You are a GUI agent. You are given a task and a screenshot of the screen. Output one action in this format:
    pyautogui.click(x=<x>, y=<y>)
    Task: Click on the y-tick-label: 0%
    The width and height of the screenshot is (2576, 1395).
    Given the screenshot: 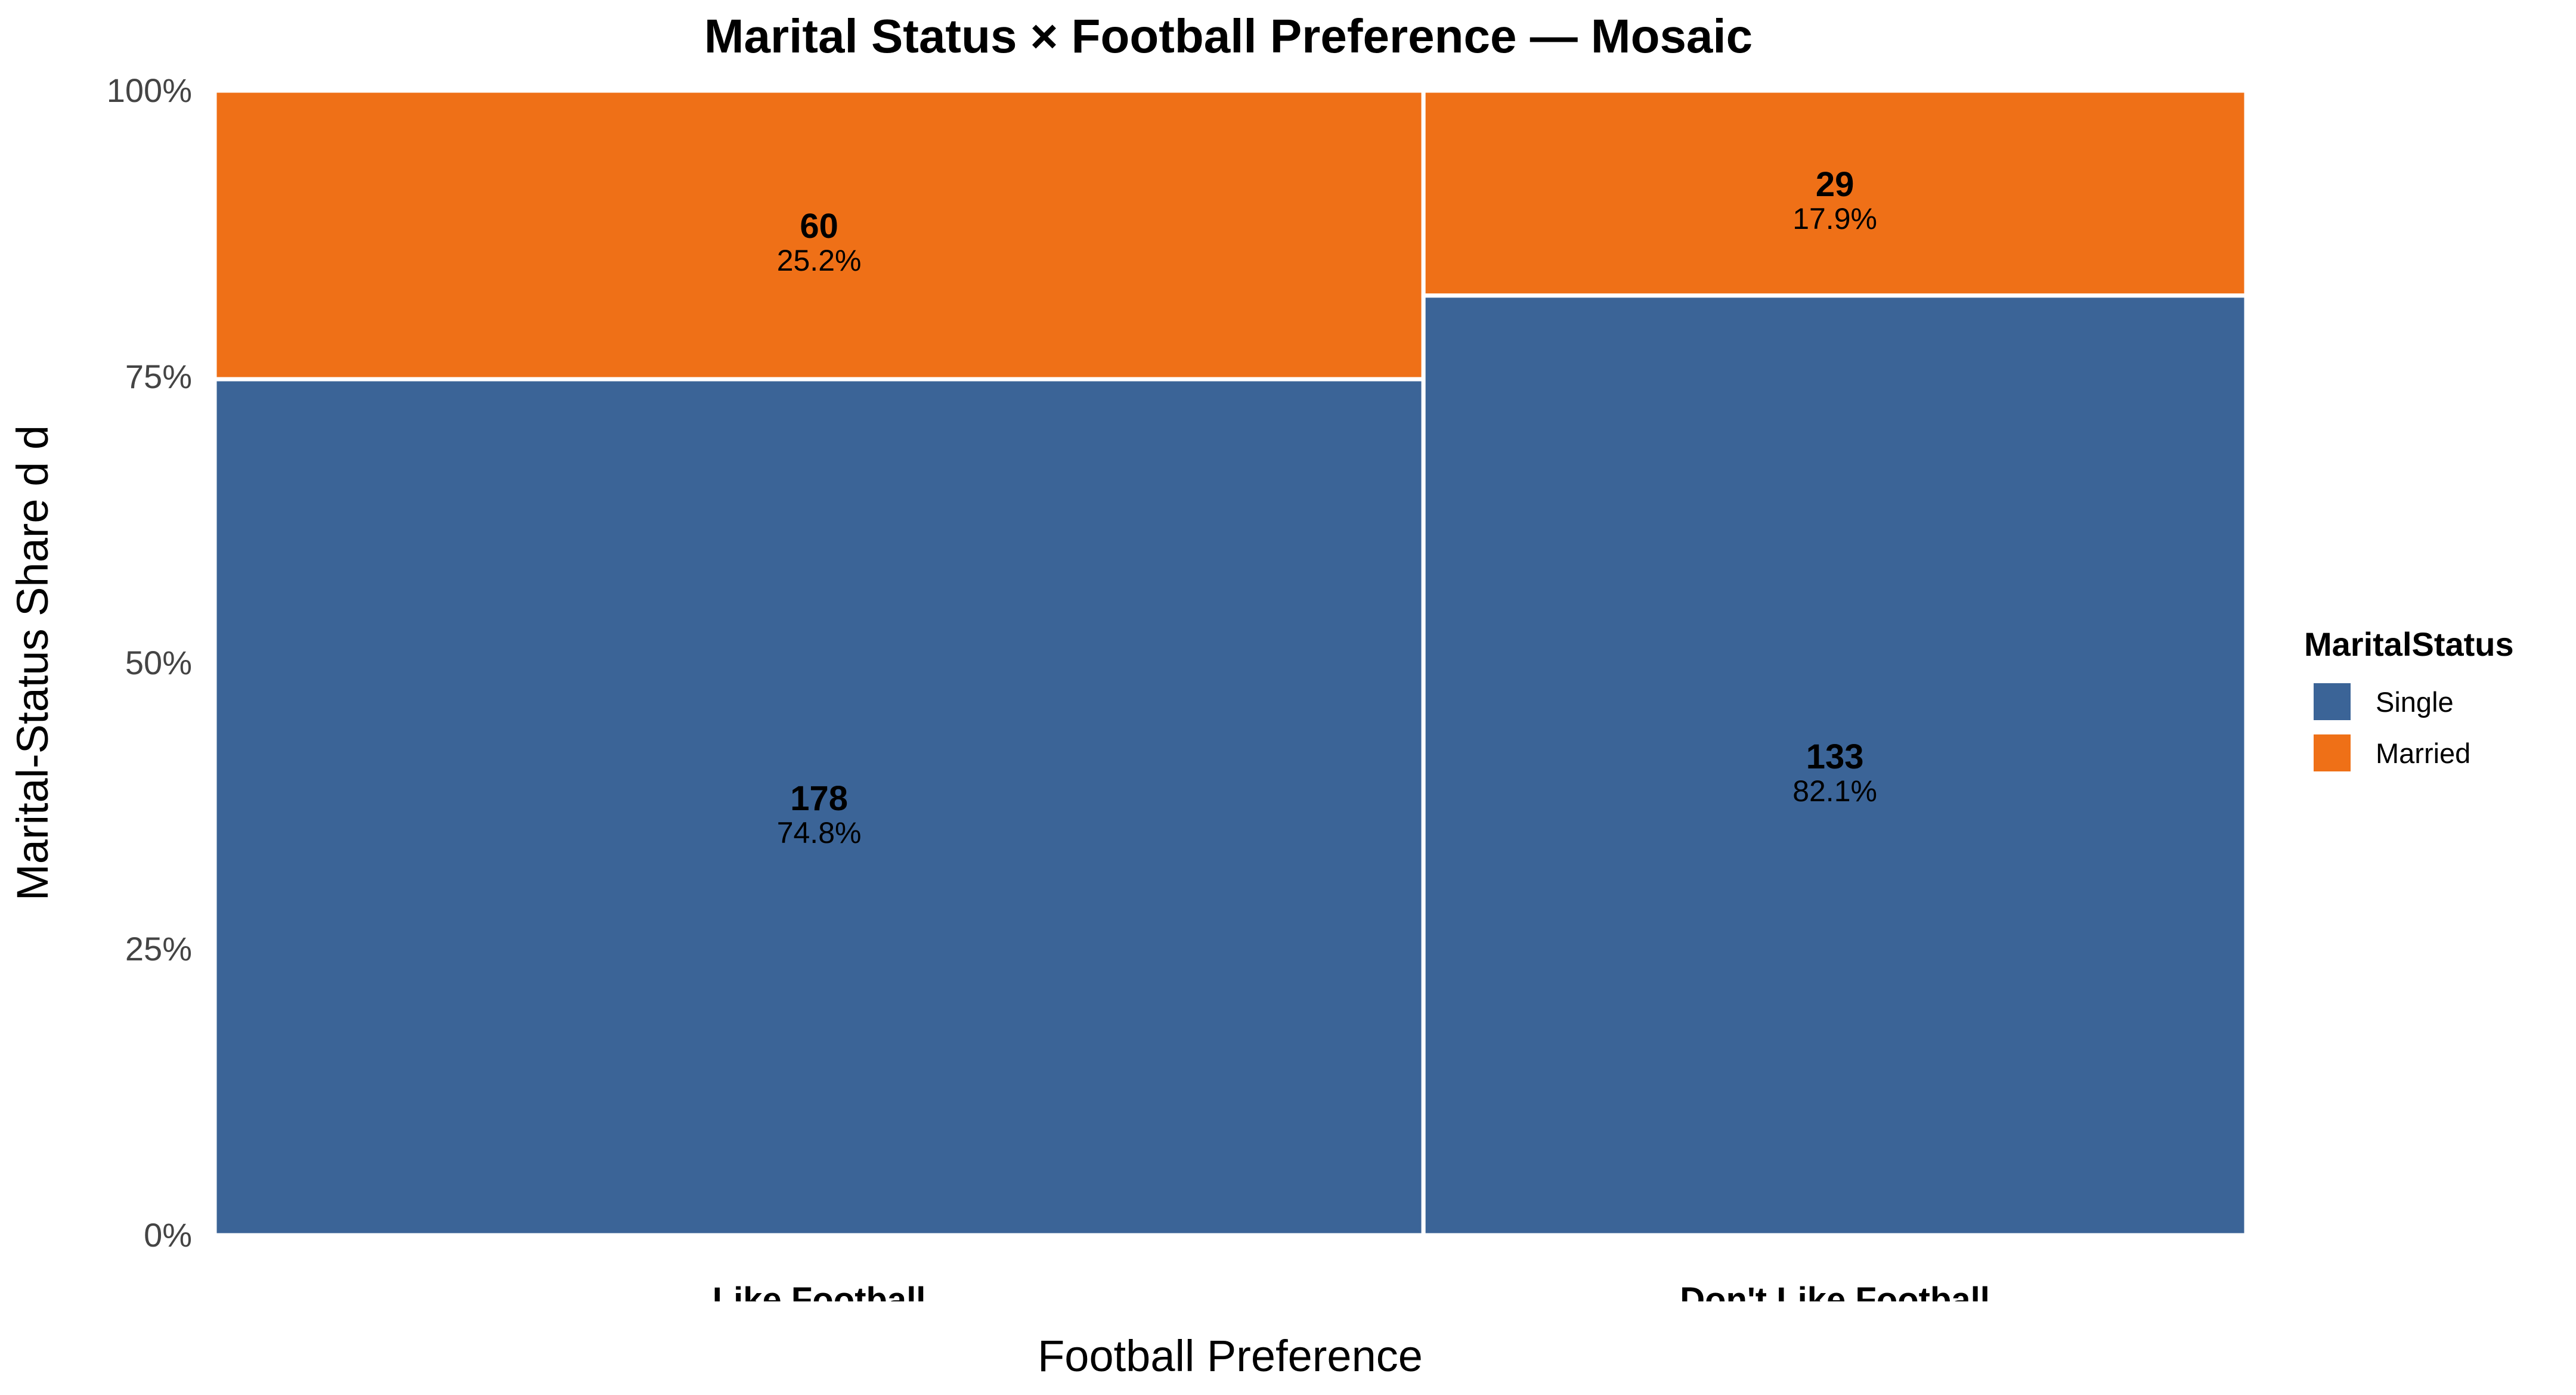 What is the action you would take?
    pyautogui.click(x=168, y=1235)
    